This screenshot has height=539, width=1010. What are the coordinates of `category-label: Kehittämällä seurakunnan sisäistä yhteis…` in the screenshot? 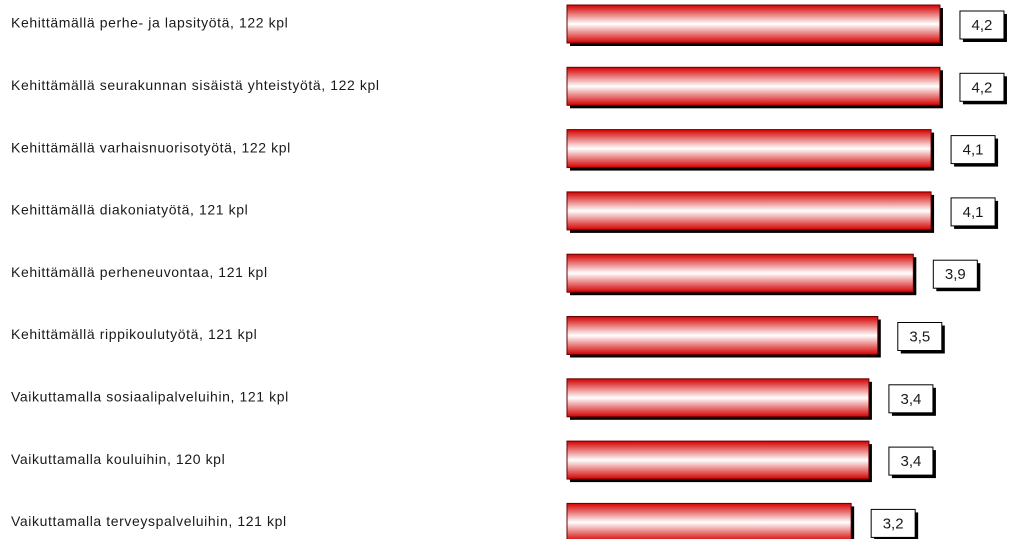 It's located at (195, 85).